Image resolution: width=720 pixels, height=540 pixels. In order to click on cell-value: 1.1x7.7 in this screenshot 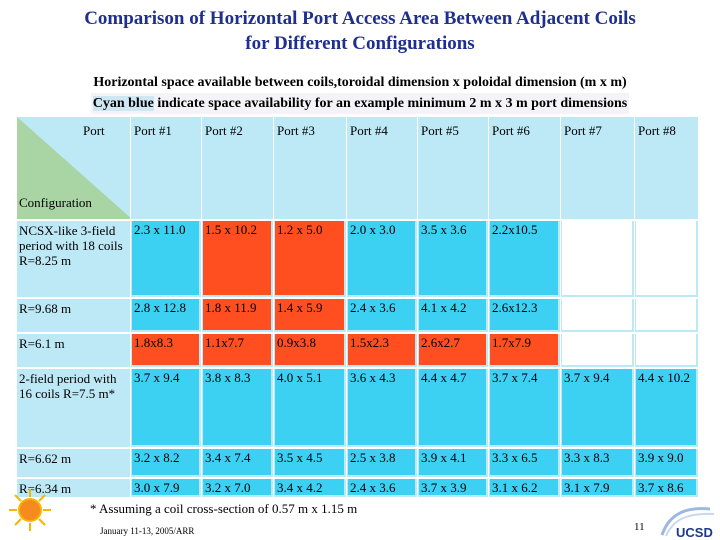, I will do `click(224, 342)`.